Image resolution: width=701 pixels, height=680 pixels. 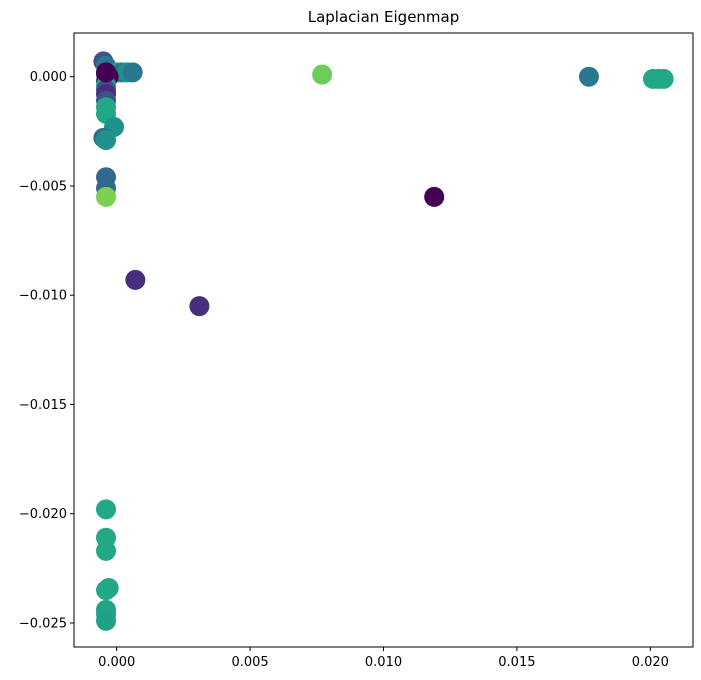 What do you see at coordinates (43, 623) in the screenshot?
I see `y-tick-label: −0.025` at bounding box center [43, 623].